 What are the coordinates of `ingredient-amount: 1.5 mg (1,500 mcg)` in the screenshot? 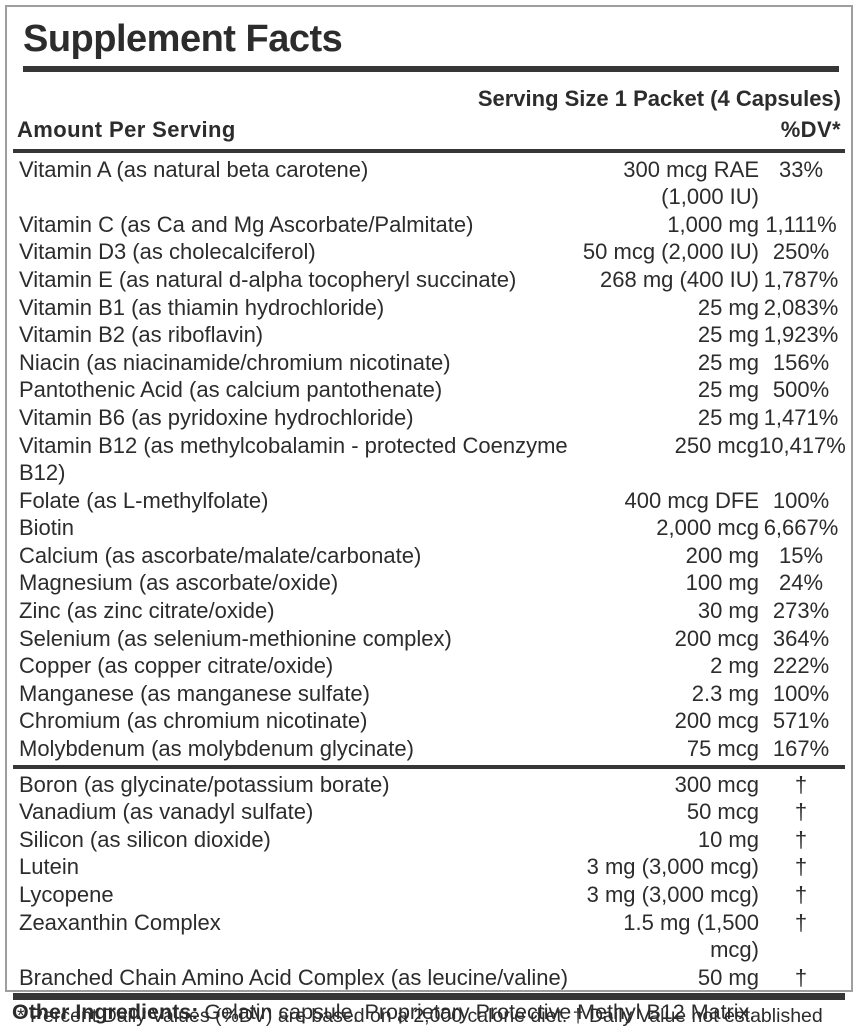 It's located at (691, 936).